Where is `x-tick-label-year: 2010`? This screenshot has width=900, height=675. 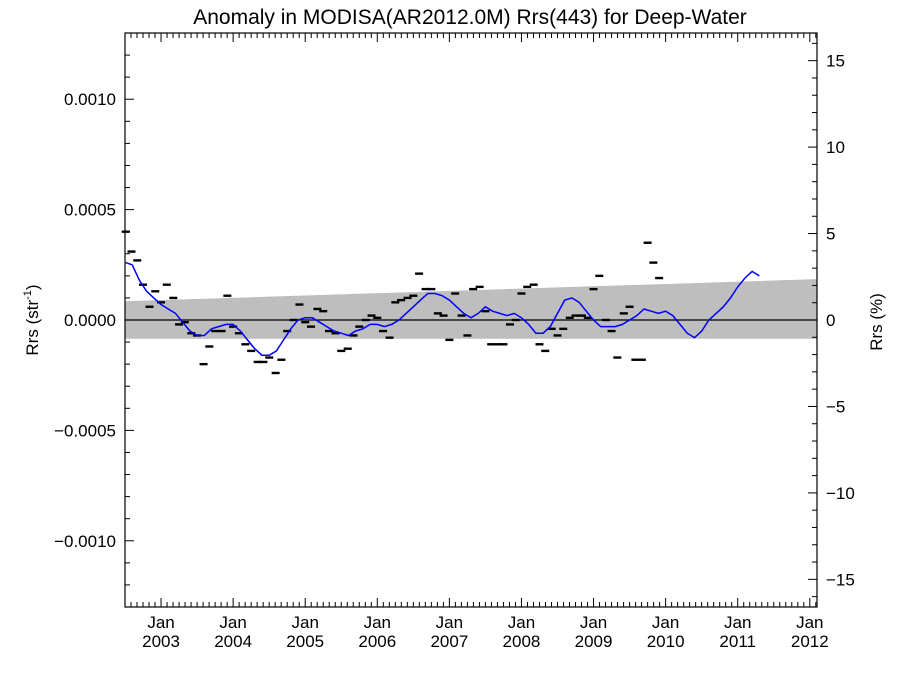 x-tick-label-year: 2010 is located at coordinates (666, 641).